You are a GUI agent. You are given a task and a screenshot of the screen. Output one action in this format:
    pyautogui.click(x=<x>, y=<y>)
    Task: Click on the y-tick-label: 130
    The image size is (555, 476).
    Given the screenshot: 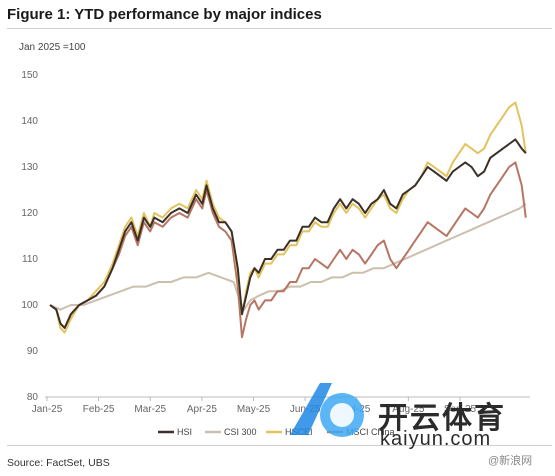 What is the action you would take?
    pyautogui.click(x=29, y=167)
    